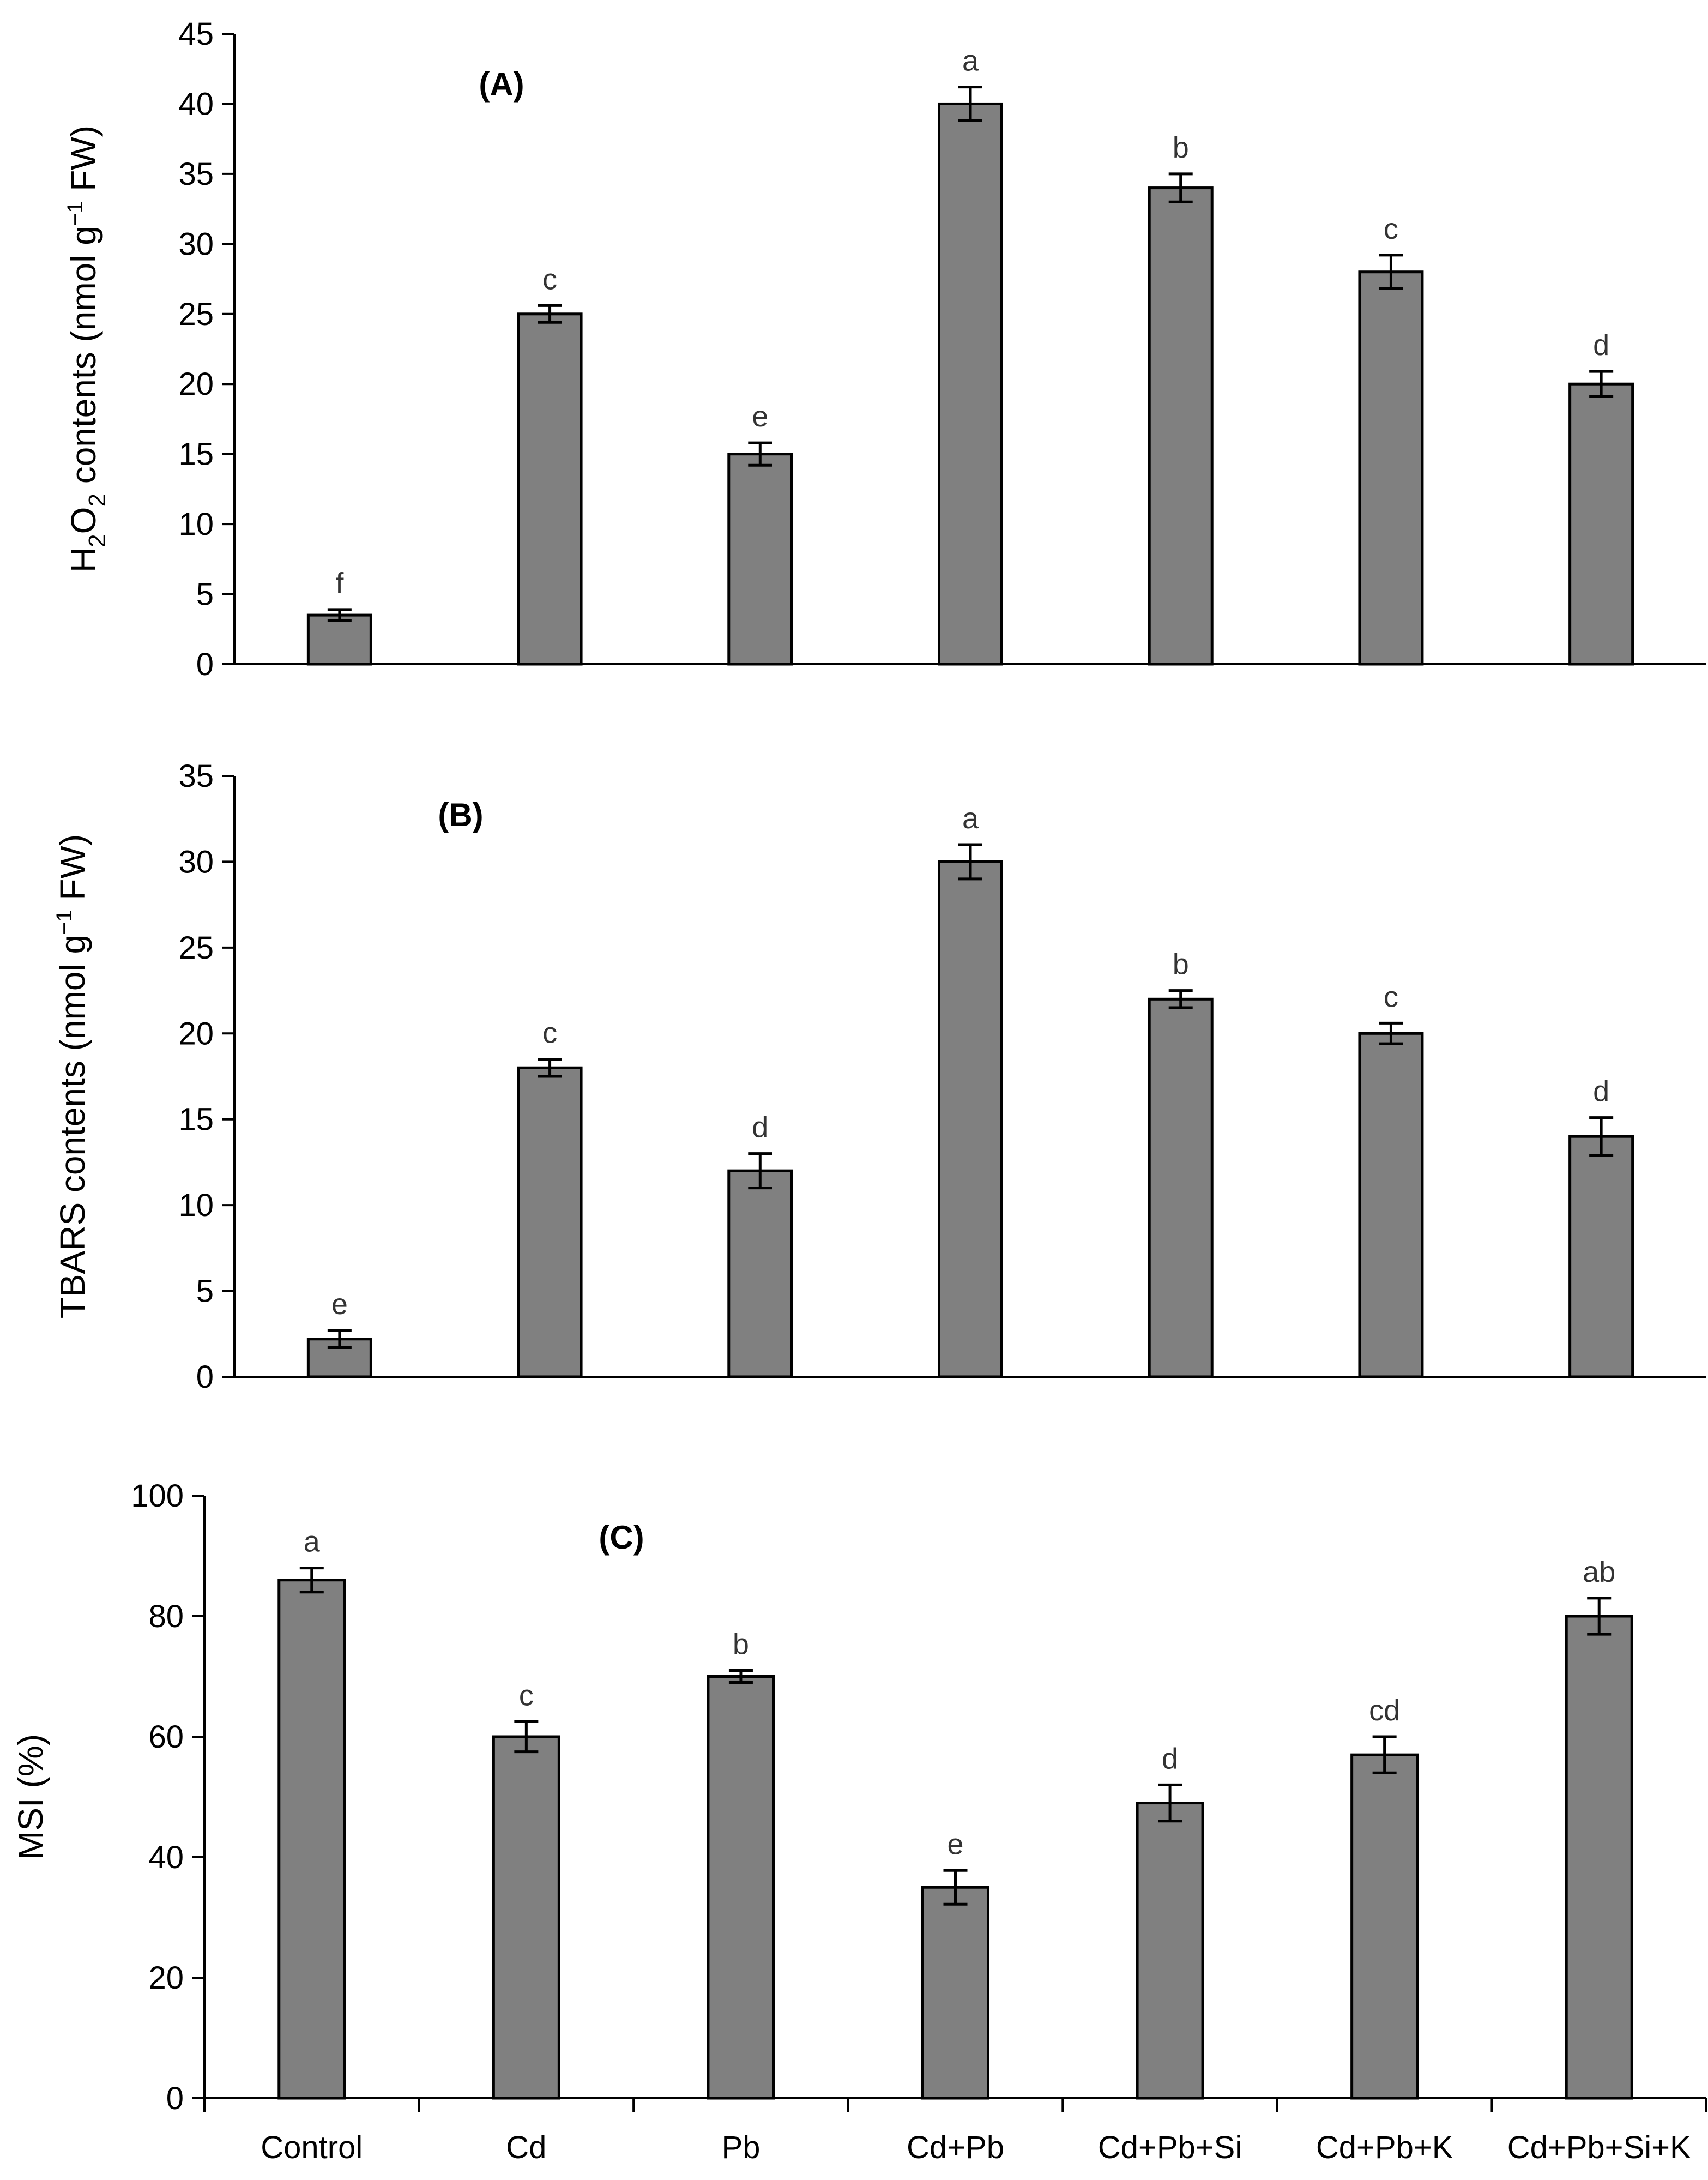 The height and width of the screenshot is (2180, 1708). Describe the element at coordinates (955, 2147) in the screenshot. I see `x-tick-label: Cd+Pb` at that location.